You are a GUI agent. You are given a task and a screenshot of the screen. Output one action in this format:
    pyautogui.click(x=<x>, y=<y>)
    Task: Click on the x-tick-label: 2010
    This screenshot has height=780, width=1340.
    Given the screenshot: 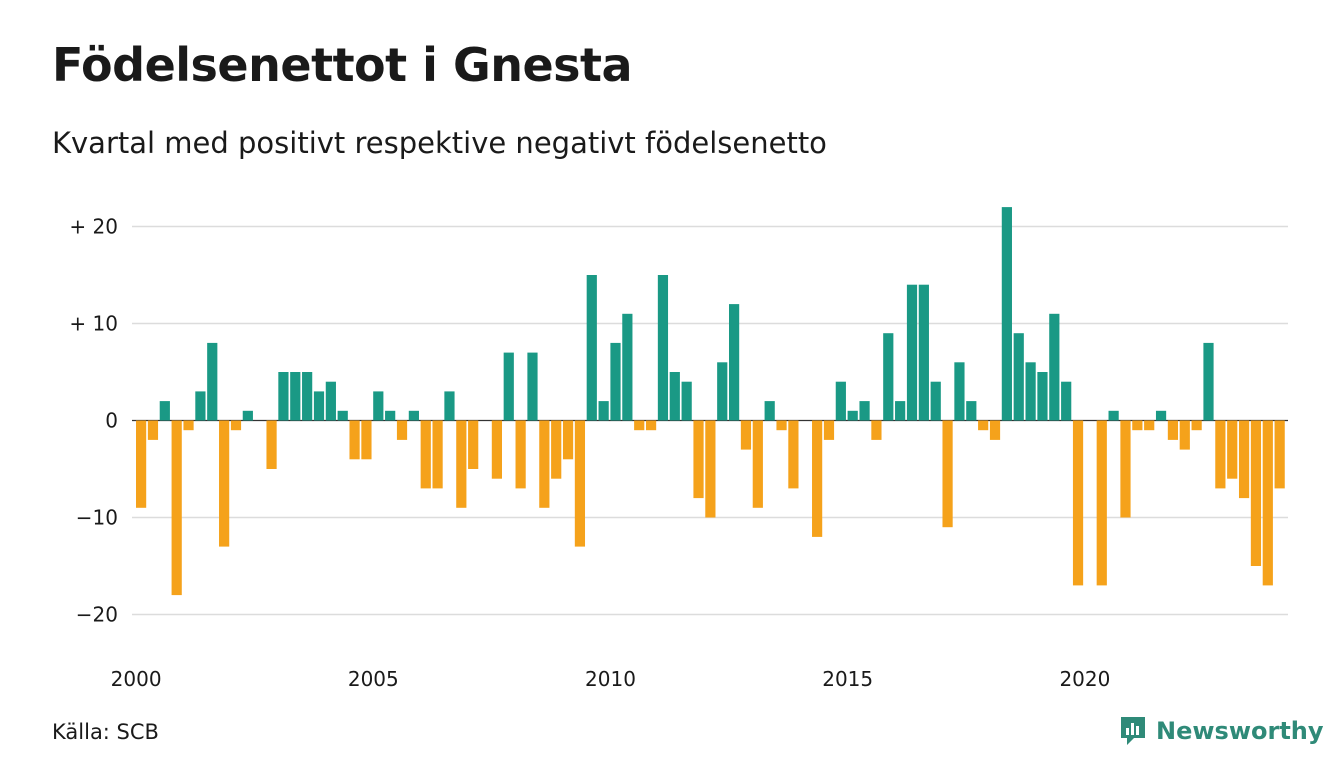 What is the action you would take?
    pyautogui.click(x=610, y=679)
    